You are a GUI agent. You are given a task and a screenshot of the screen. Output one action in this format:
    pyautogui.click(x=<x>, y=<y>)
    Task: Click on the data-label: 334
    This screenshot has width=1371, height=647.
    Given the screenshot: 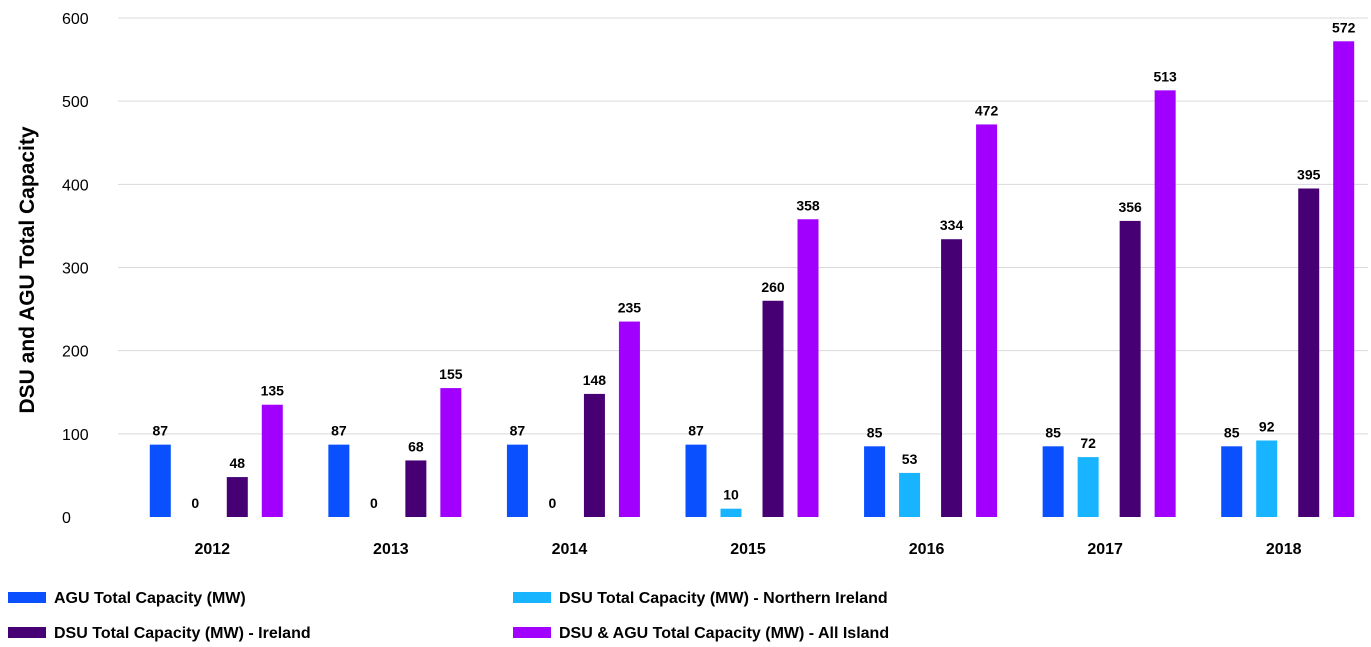 What is the action you would take?
    pyautogui.click(x=952, y=225)
    